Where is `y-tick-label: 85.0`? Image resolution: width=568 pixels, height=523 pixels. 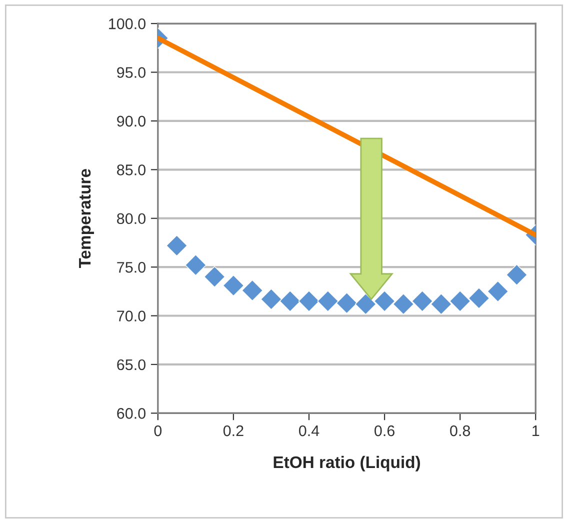 y-tick-label: 85.0 is located at coordinates (131, 170).